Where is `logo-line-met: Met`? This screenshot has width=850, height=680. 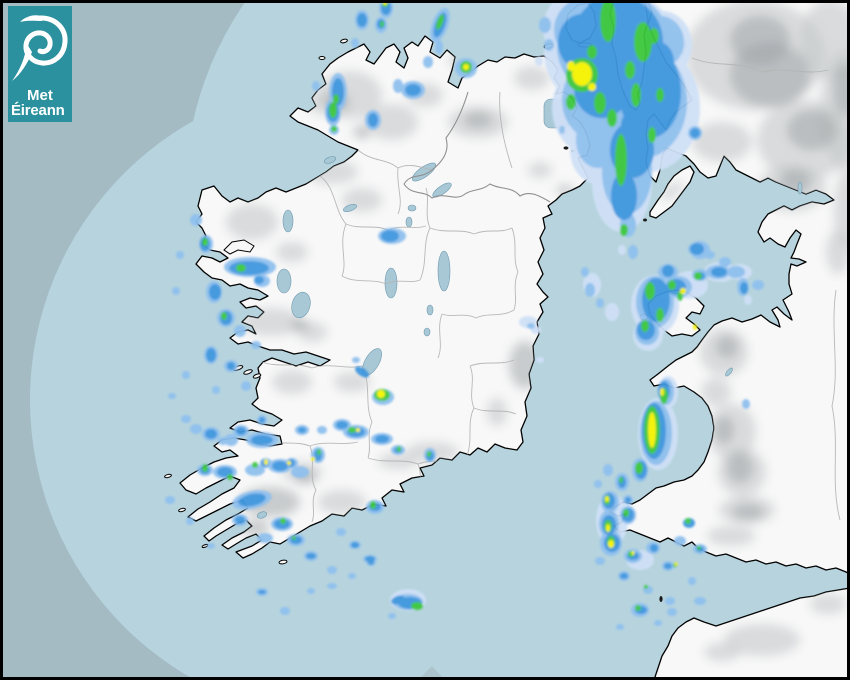
logo-line-met: Met is located at coordinates (40, 95).